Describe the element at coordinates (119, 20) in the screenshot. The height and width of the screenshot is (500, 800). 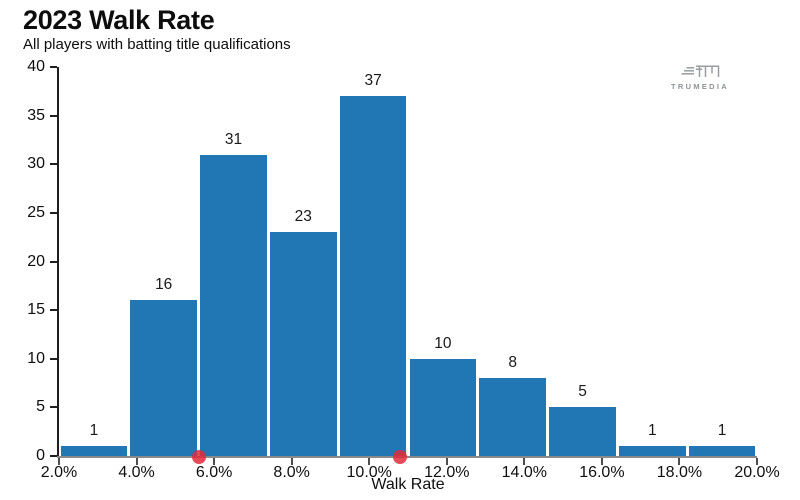
I see `chart-title: 2023 Walk Rate` at that location.